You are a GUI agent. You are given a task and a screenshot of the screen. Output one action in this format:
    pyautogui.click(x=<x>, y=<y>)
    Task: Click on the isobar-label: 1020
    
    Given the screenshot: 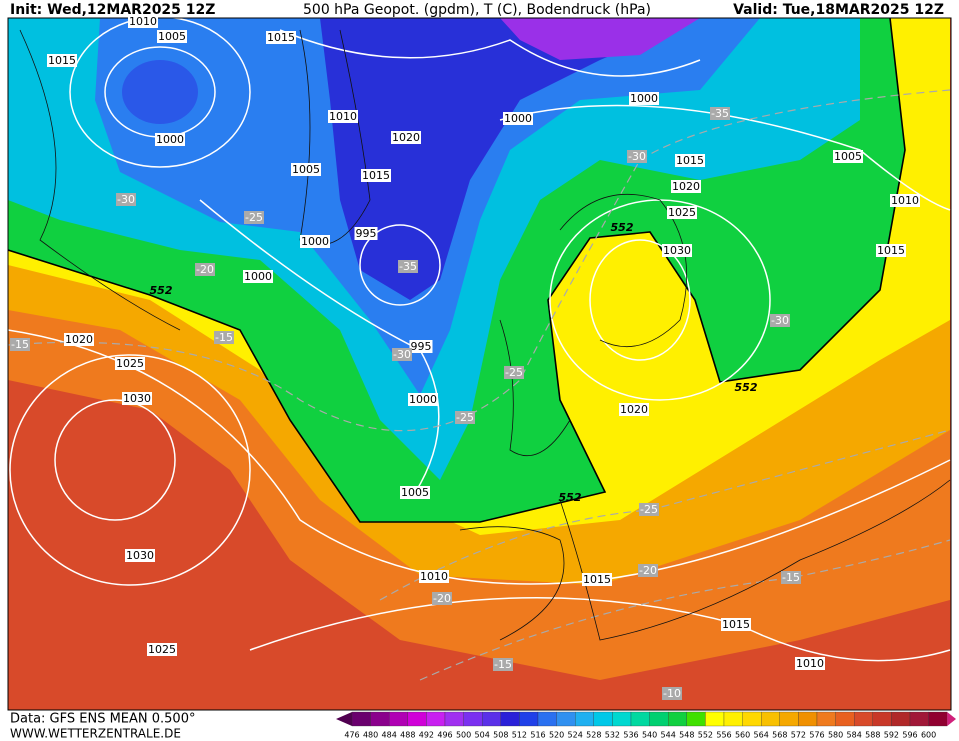 What is the action you would take?
    pyautogui.click(x=406, y=137)
    